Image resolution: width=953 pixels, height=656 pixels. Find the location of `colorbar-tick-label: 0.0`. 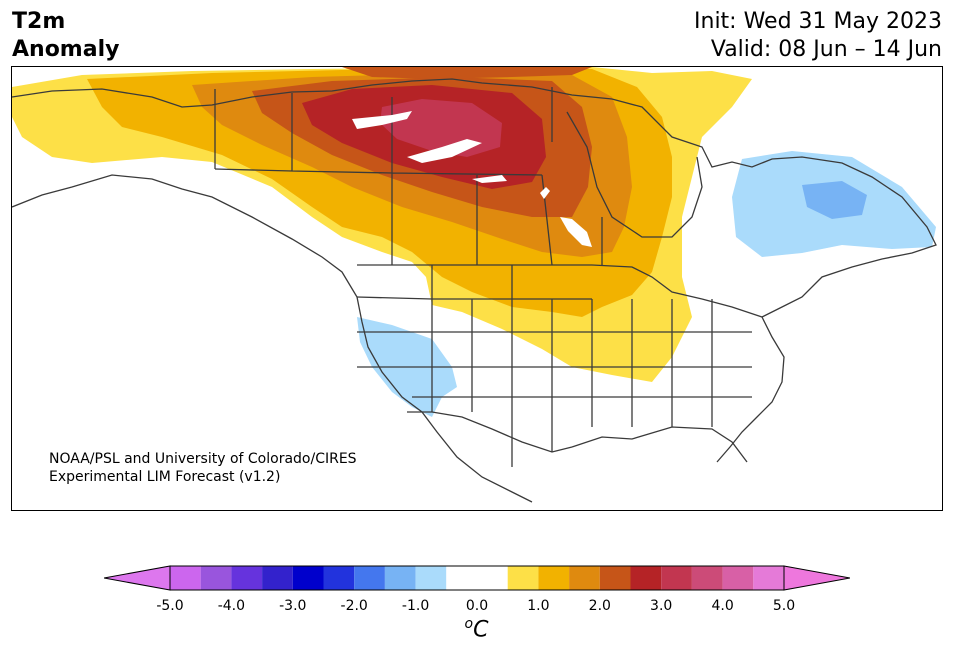

colorbar-tick-label: 0.0 is located at coordinates (477, 606).